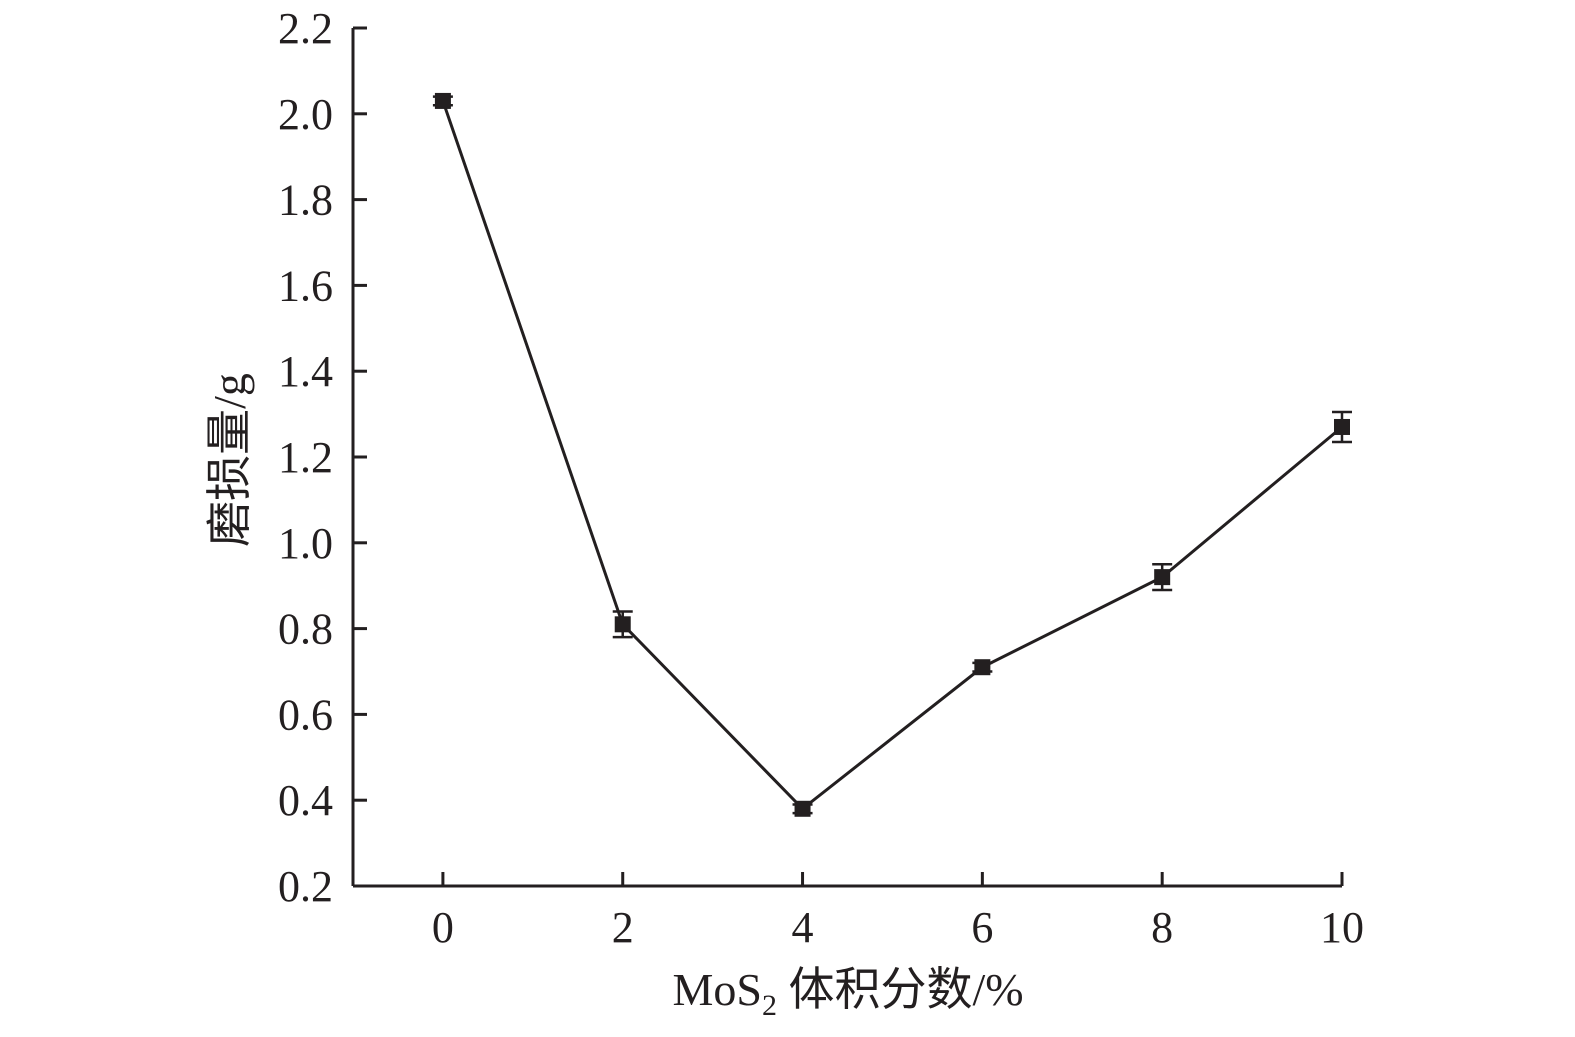  What do you see at coordinates (305, 629) in the screenshot?
I see `y-tick-label: 0.8` at bounding box center [305, 629].